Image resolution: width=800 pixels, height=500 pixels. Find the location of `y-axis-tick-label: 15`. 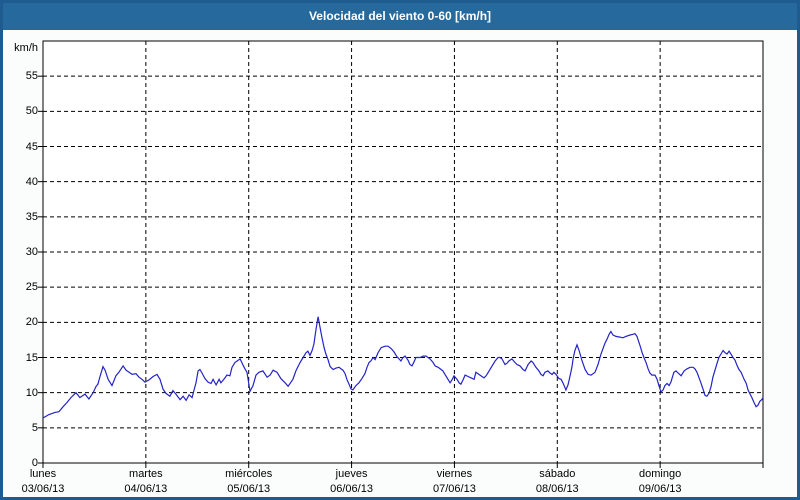

y-axis-tick-label: 15 is located at coordinates (31, 357).